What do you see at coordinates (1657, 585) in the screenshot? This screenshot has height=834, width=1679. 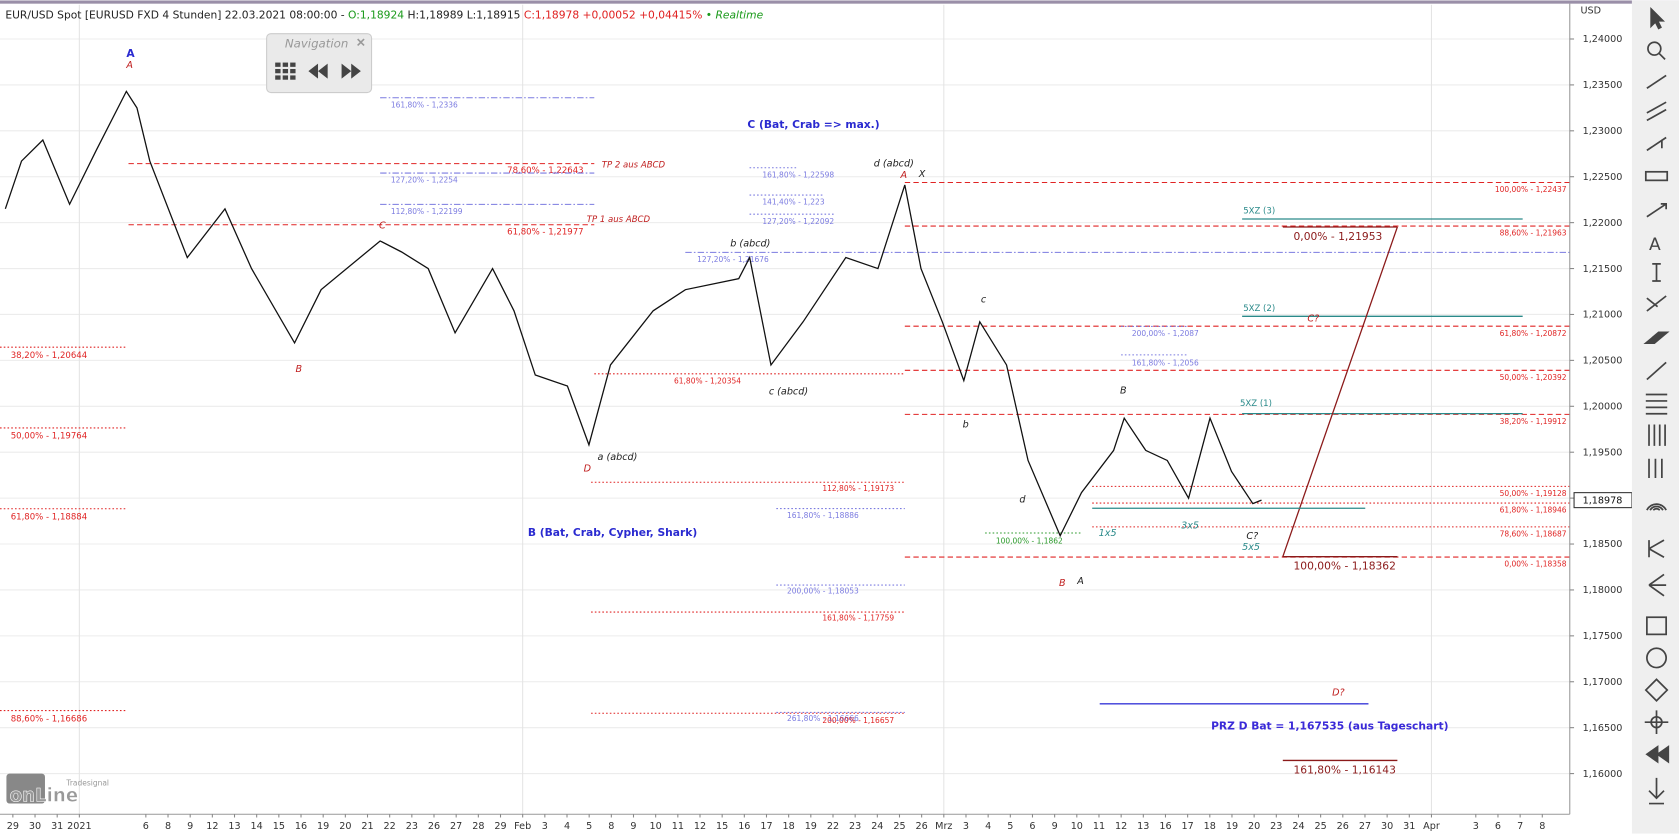 I see `tool-fan` at bounding box center [1657, 585].